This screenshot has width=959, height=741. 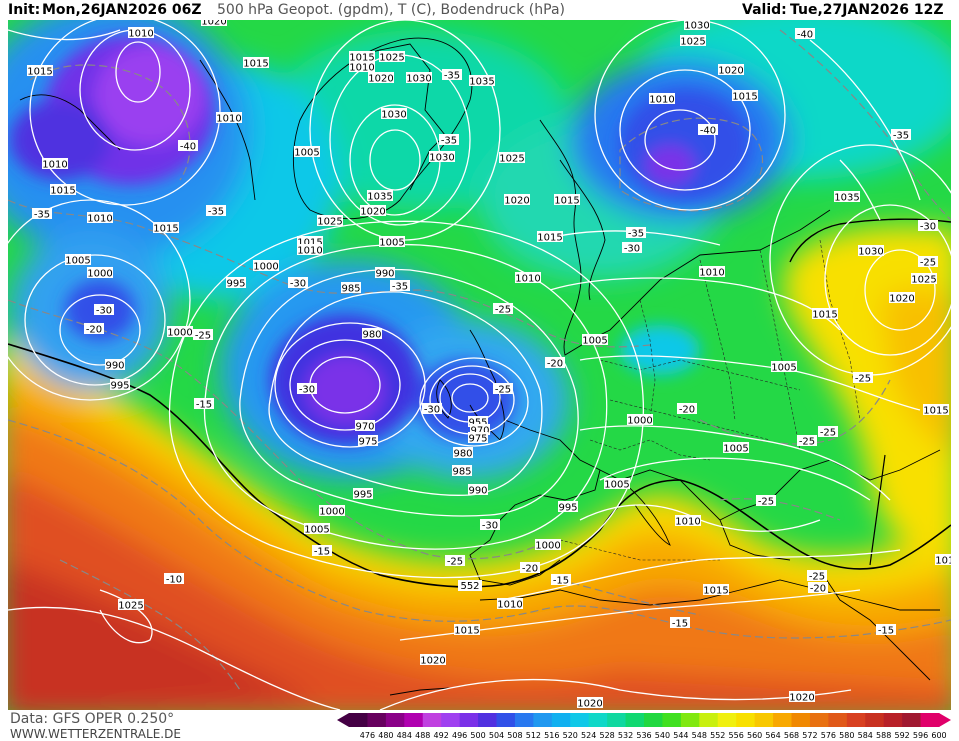 What do you see at coordinates (865, 735) in the screenshot?
I see `legend-tick-label: 584` at bounding box center [865, 735].